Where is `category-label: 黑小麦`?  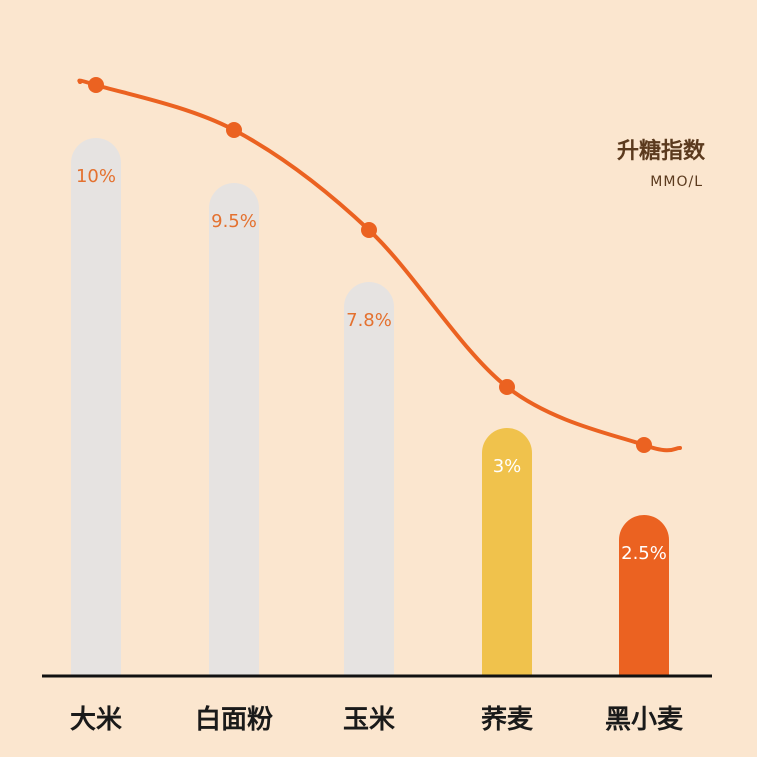
category-label: 黑小麦 is located at coordinates (644, 720).